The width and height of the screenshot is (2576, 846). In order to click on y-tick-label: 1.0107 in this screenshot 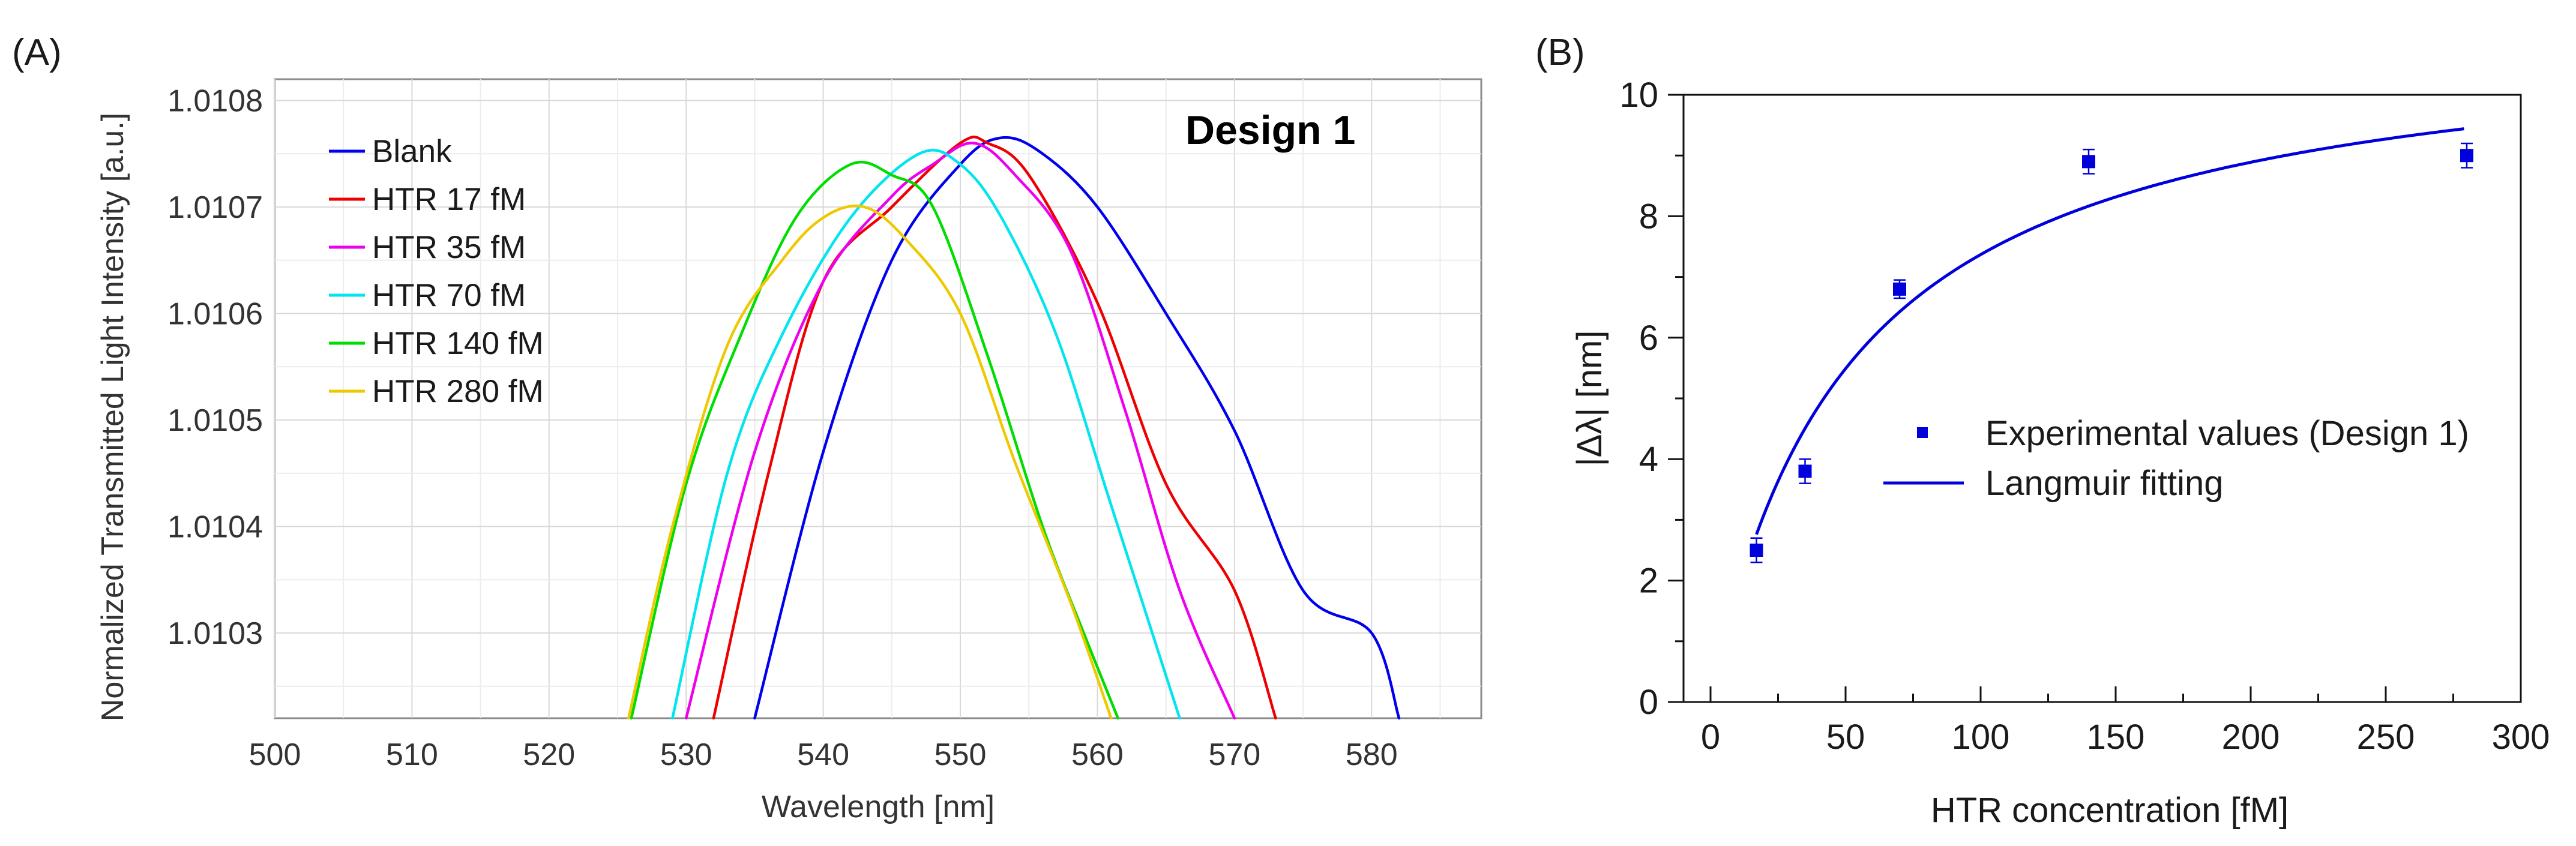, I will do `click(215, 208)`.